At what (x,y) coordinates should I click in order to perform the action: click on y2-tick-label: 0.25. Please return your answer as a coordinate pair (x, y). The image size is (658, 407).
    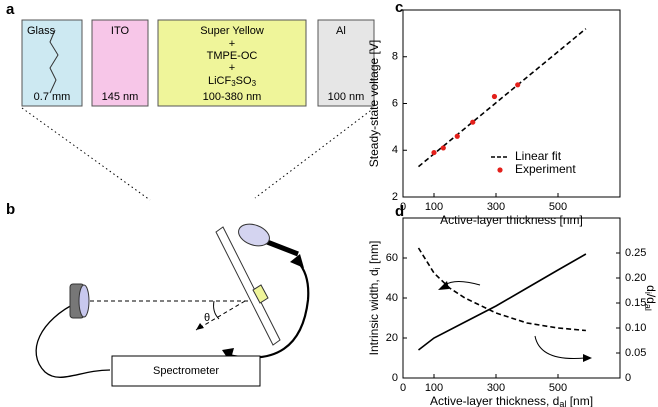
    Looking at the image, I should click on (635, 253).